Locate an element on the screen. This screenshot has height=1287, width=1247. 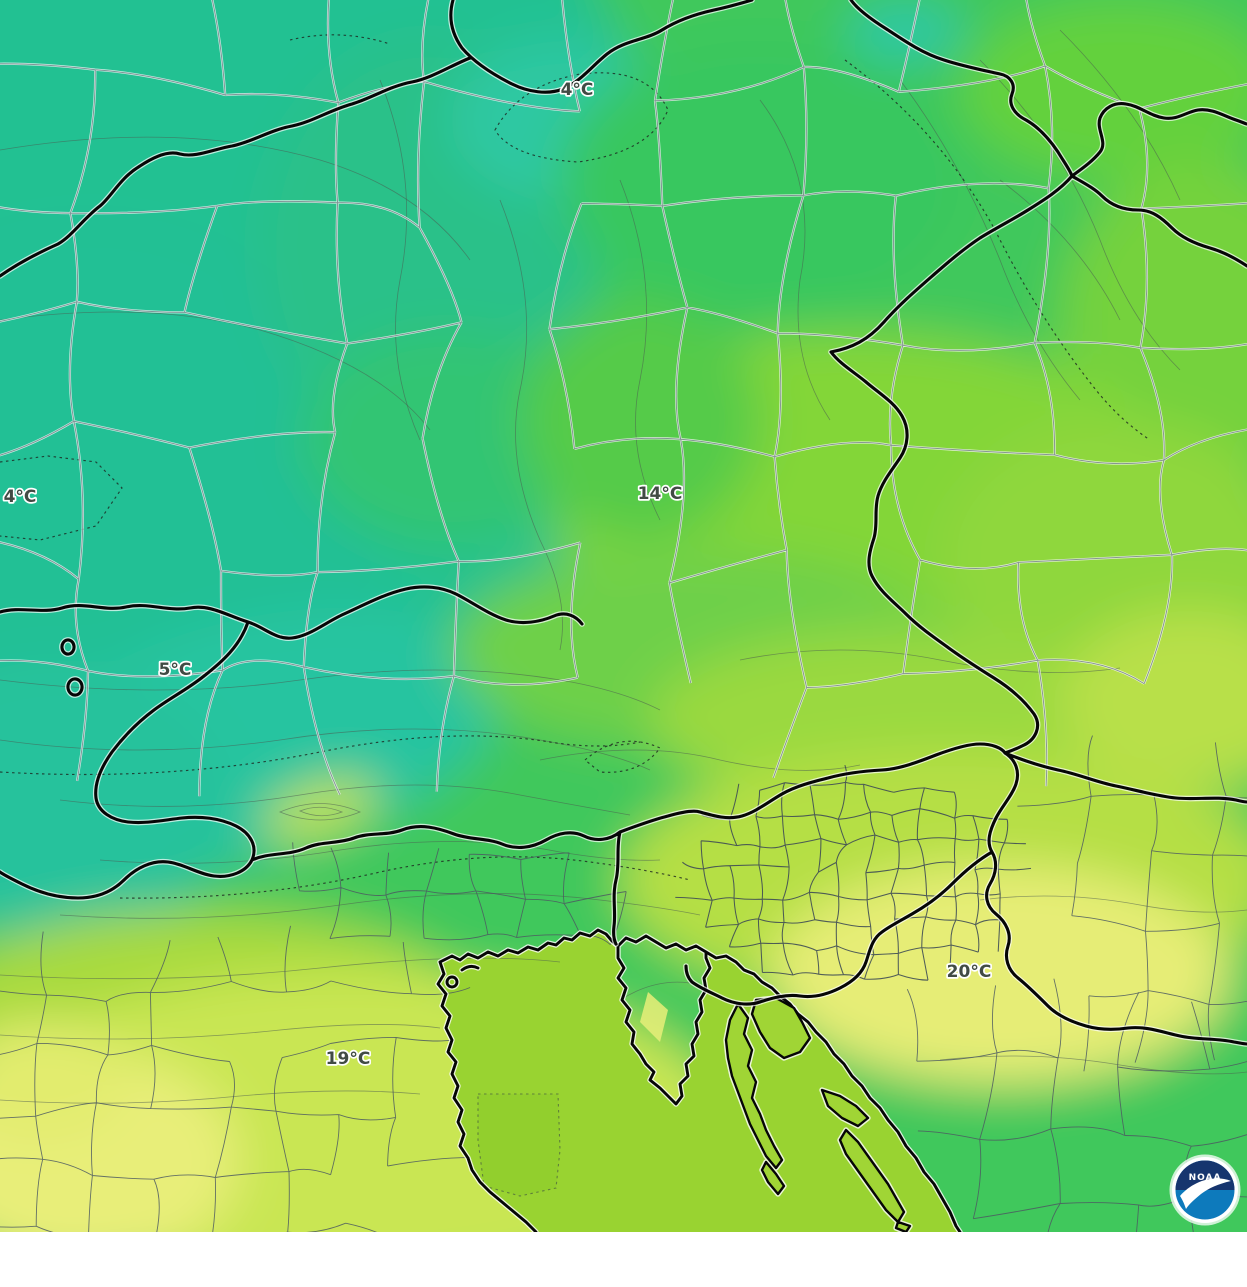
admin-borders-veneto is located at coordinates (459, 893).